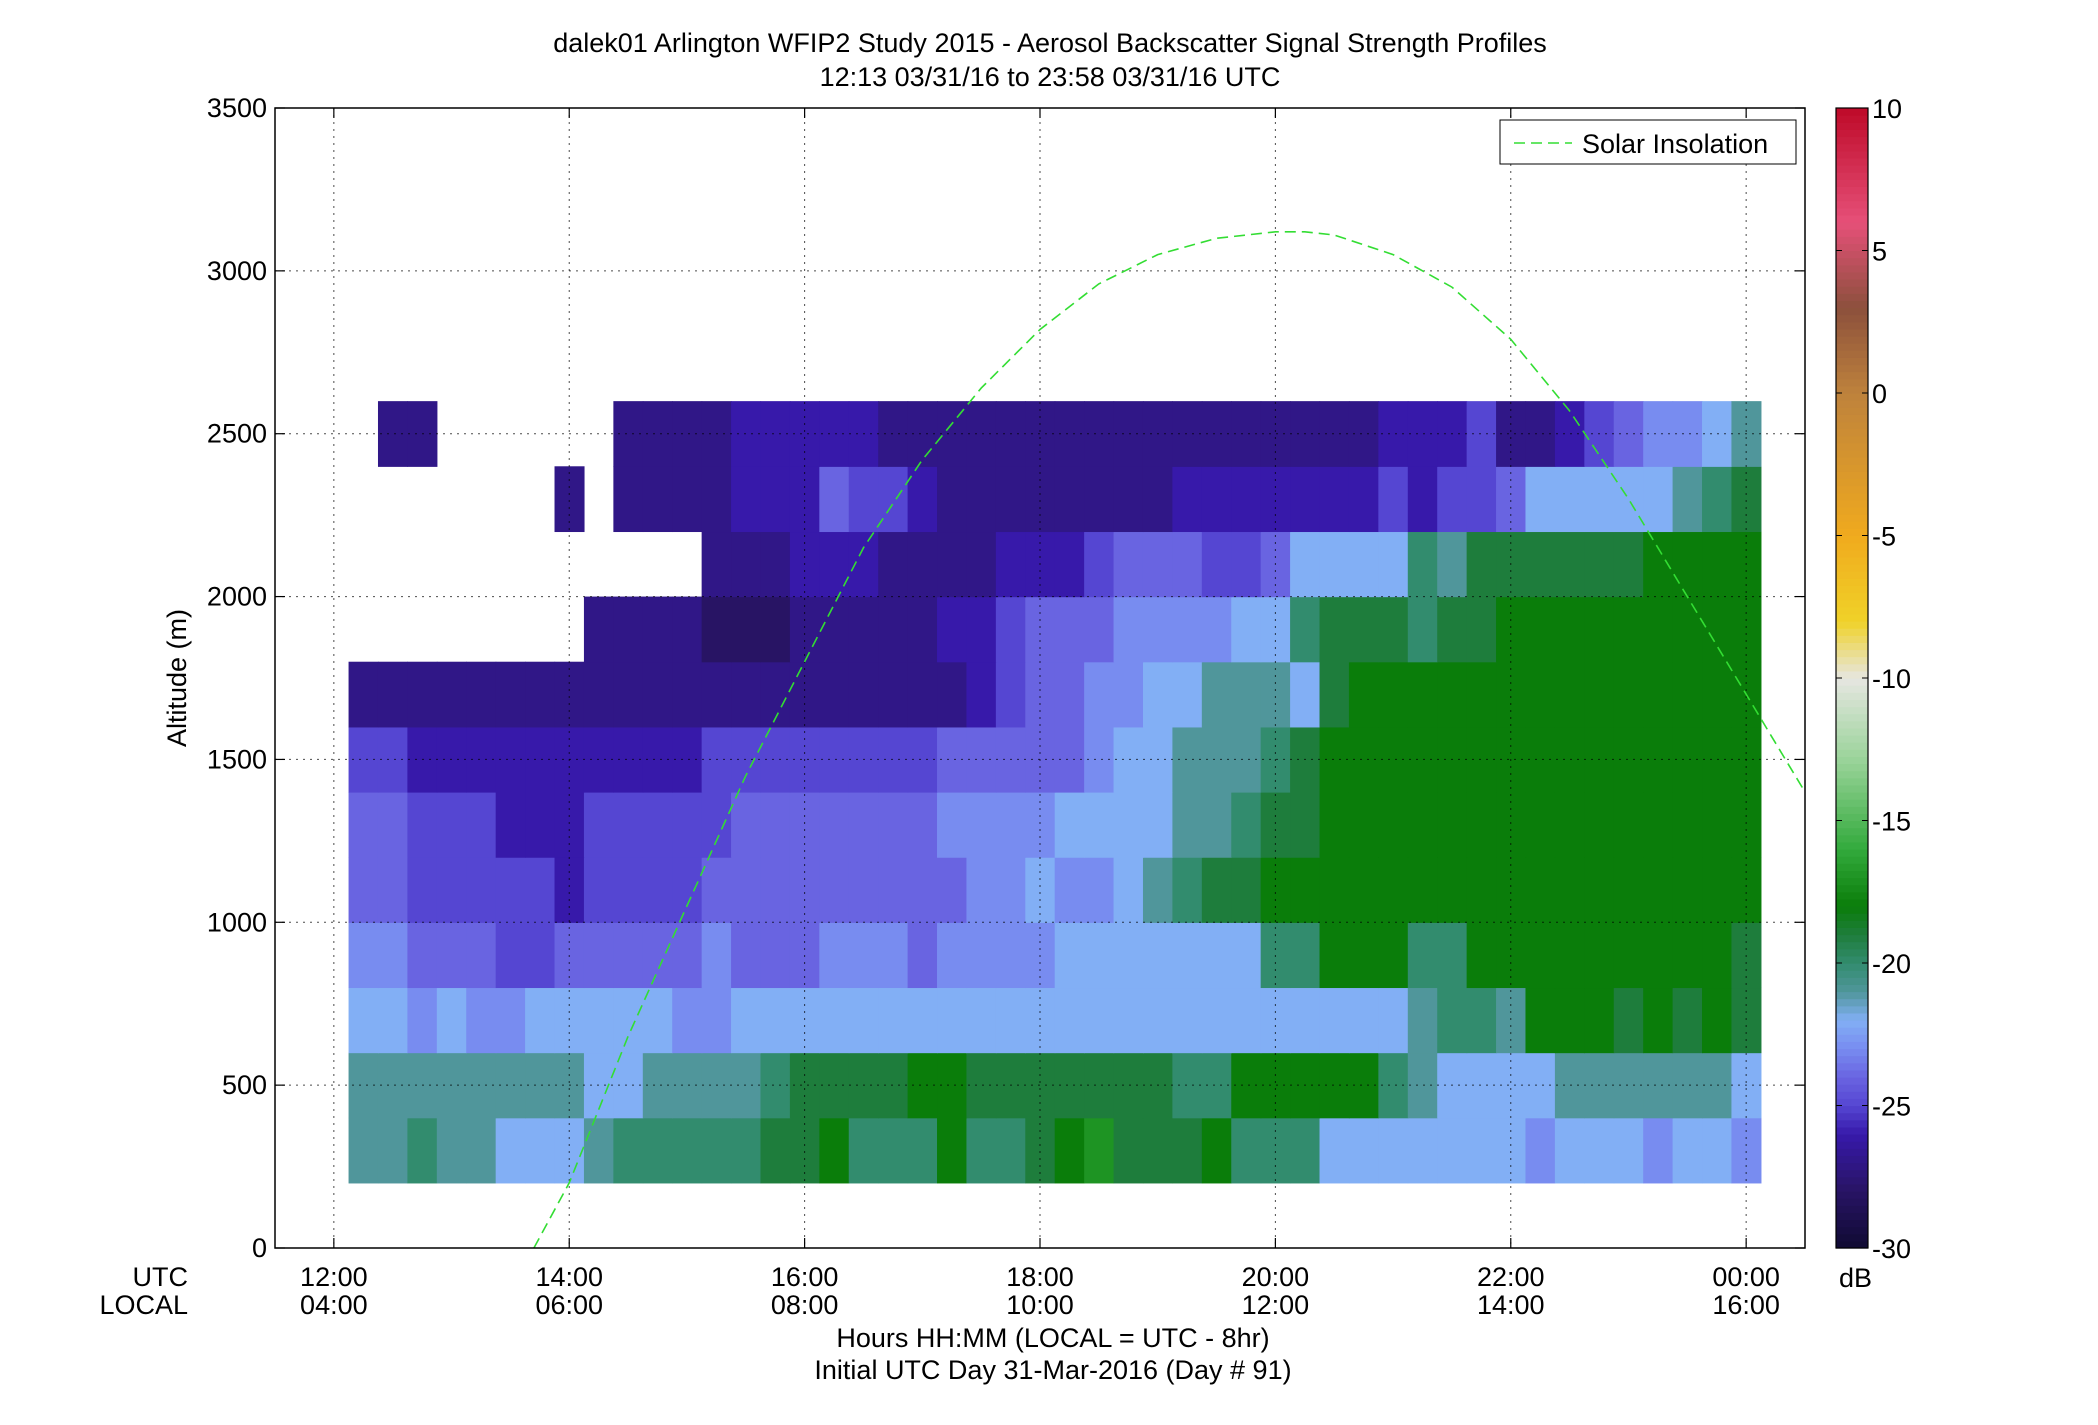  What do you see at coordinates (1891, 1249) in the screenshot?
I see `colorbar-tick-label: -30` at bounding box center [1891, 1249].